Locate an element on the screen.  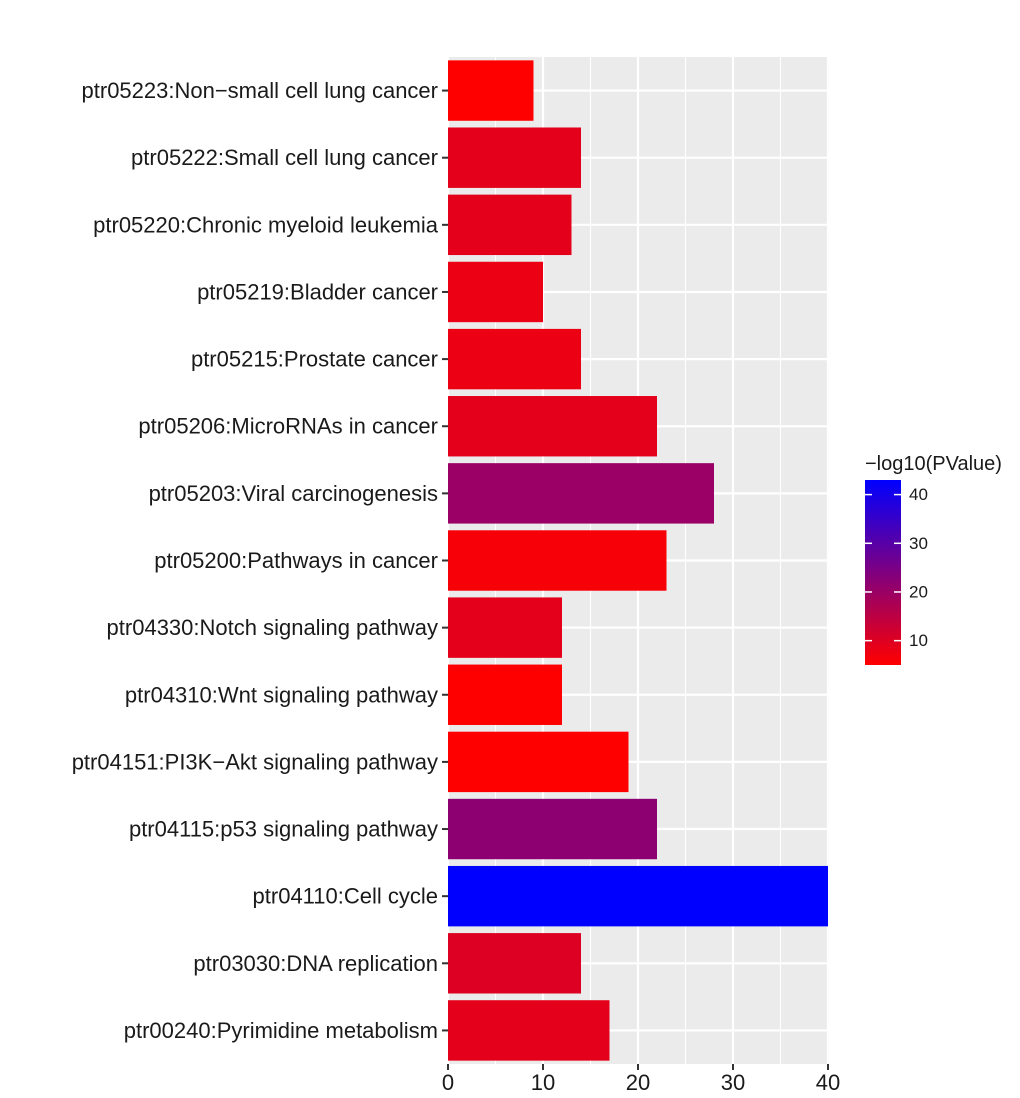
y-tick-label: ptr05223:Non−small cell lung cancer is located at coordinates (260, 90).